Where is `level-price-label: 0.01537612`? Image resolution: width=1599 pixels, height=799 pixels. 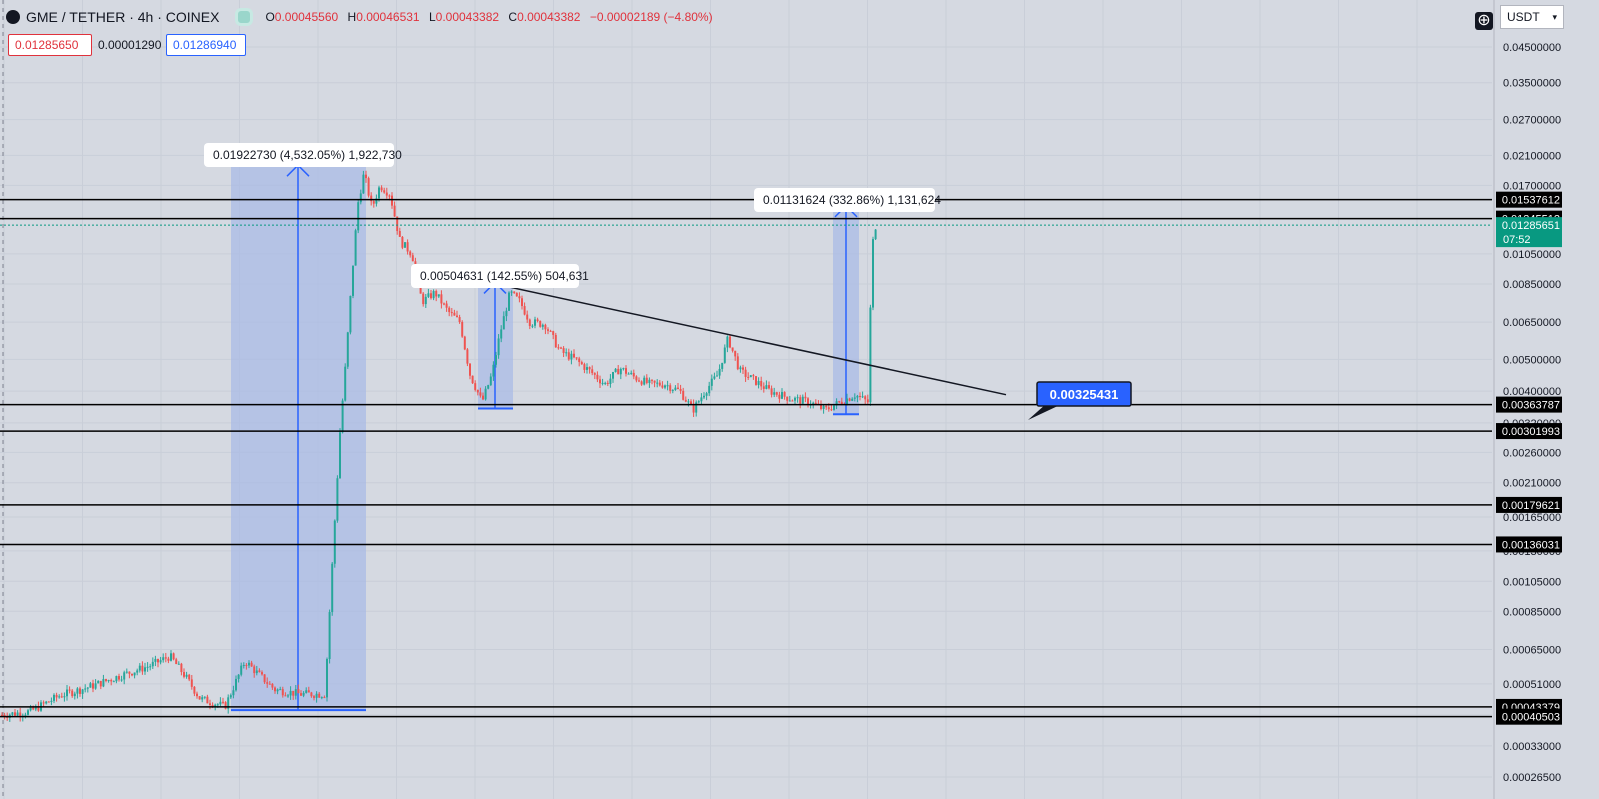 level-price-label: 0.01537612 is located at coordinates (1531, 201).